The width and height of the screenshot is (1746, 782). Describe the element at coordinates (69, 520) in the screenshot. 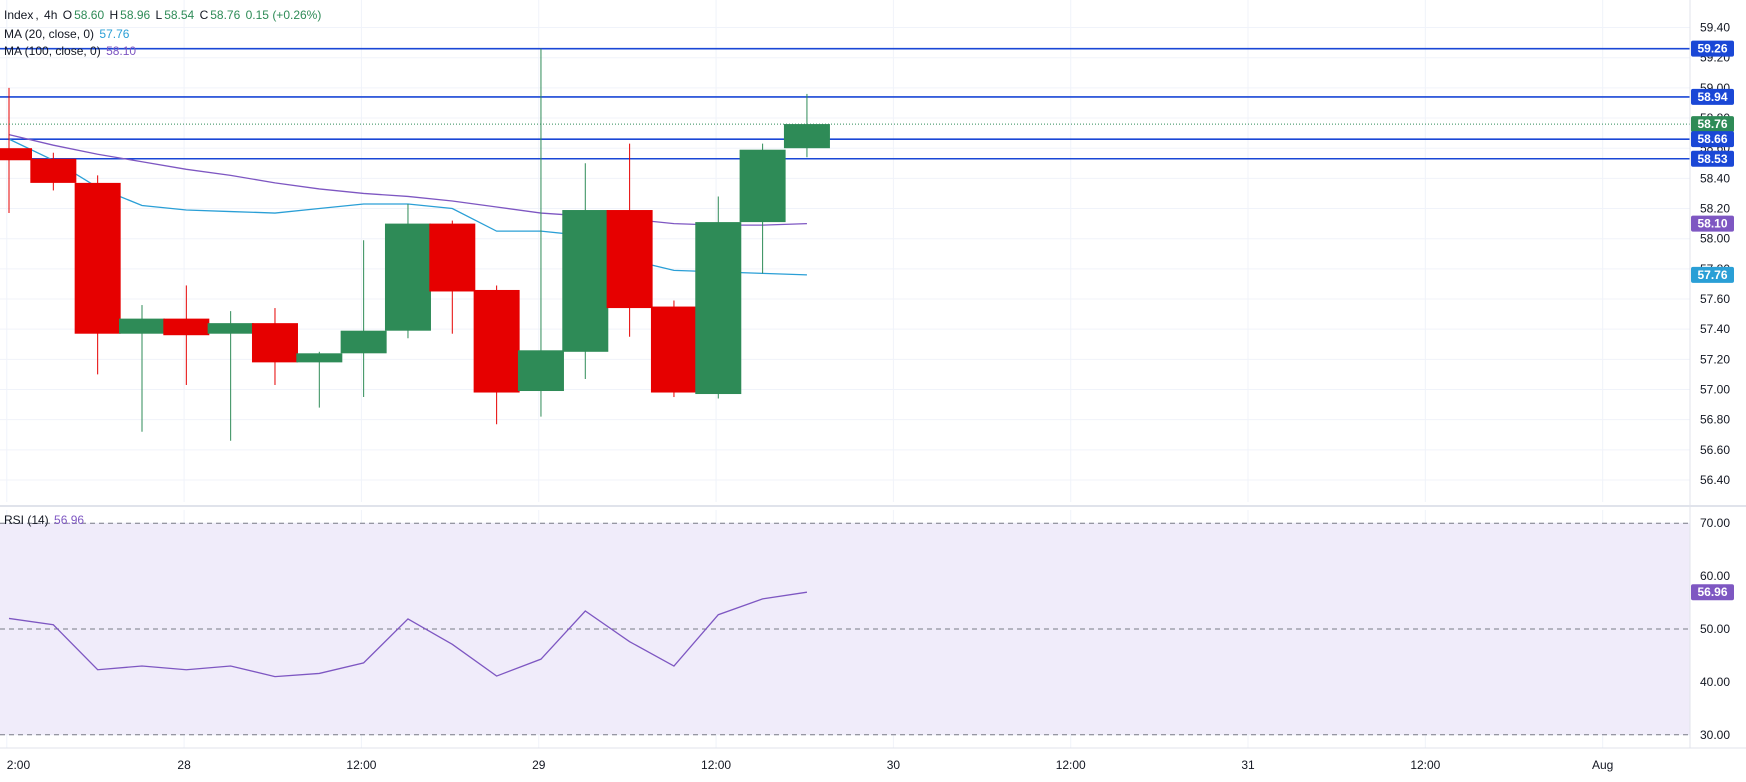

I see `rsi-value: 56.96` at that location.